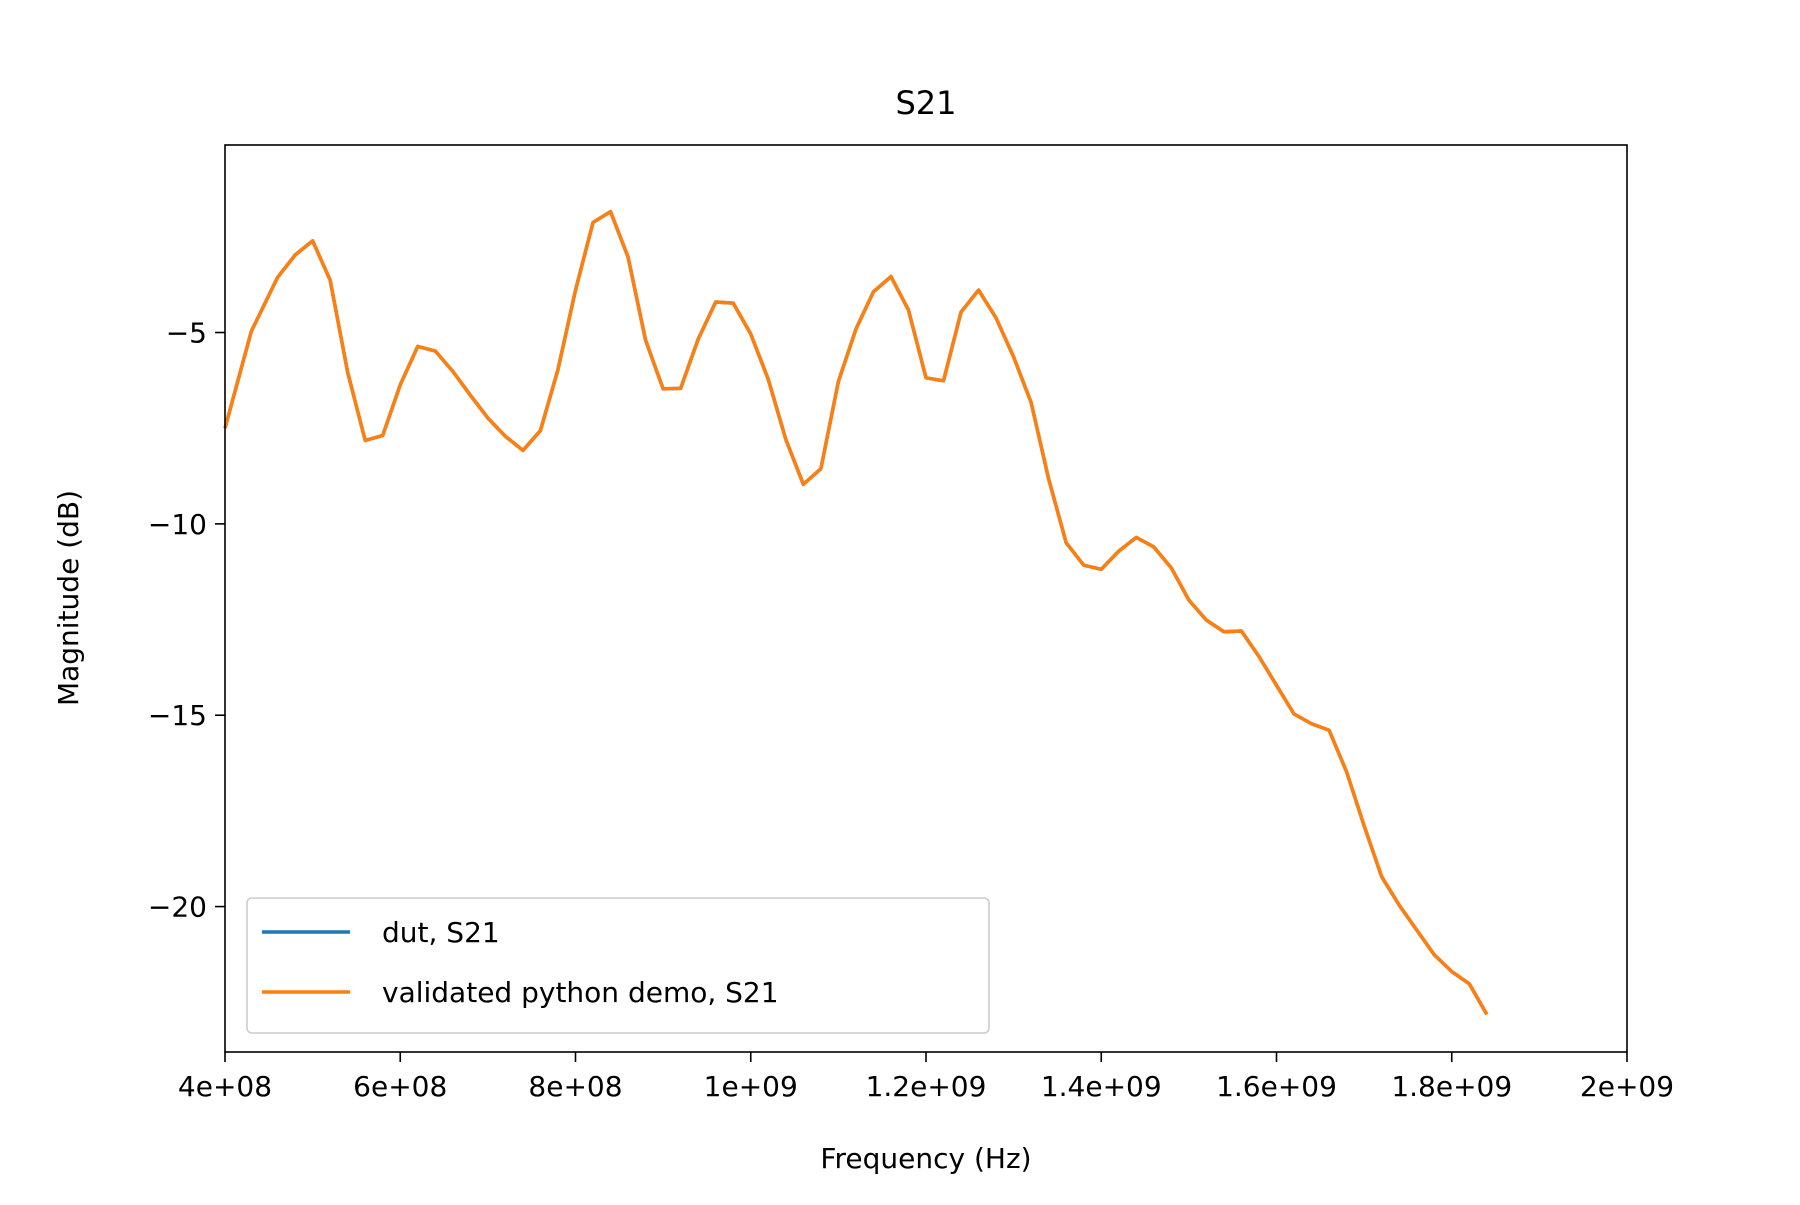 The image size is (1800, 1205). Describe the element at coordinates (400, 1086) in the screenshot. I see `x-tick-label: 6e+08` at that location.